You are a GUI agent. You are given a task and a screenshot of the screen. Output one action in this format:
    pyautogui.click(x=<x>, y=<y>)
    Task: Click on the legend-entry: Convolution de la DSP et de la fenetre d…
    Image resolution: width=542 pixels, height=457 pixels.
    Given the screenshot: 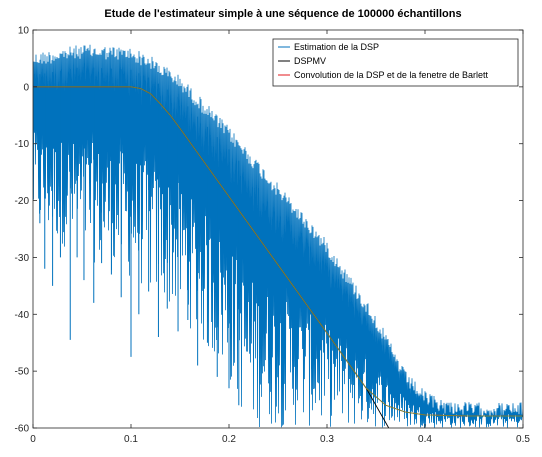 What is the action you would take?
    pyautogui.click(x=391, y=75)
    